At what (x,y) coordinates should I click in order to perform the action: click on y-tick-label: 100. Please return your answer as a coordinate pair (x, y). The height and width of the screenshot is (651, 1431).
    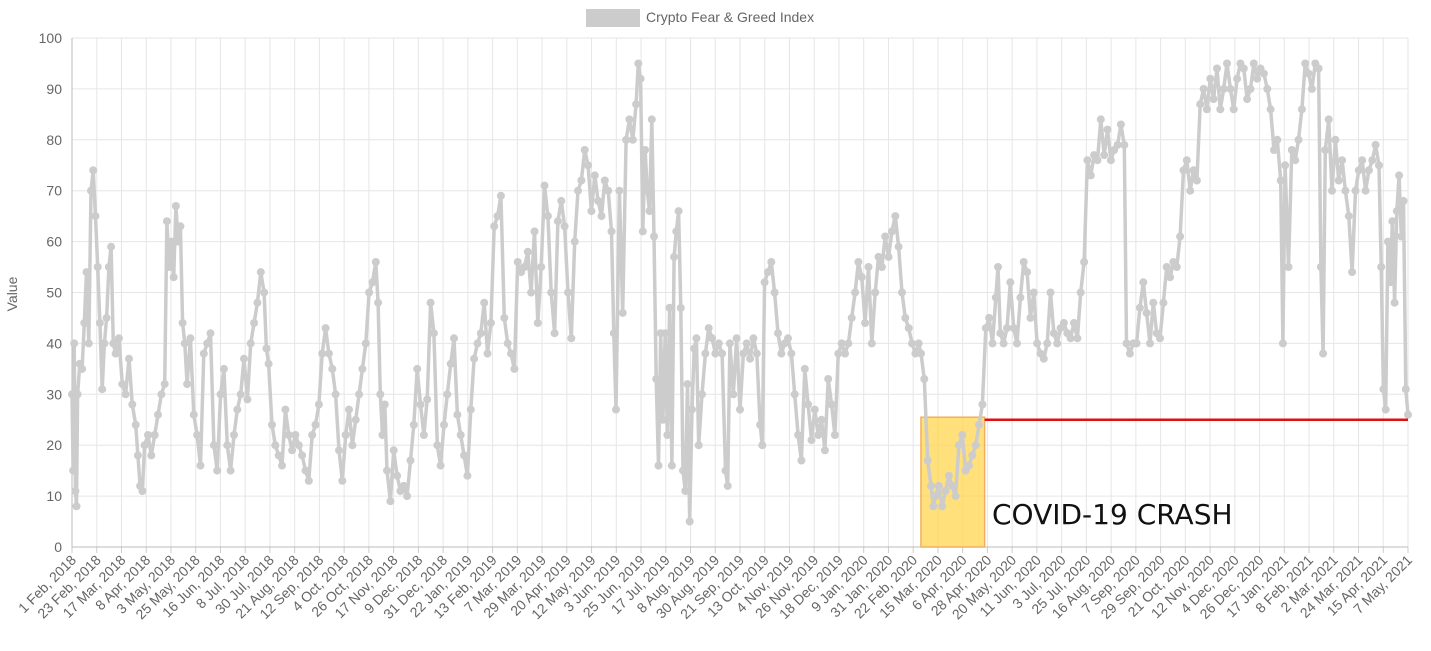
    Looking at the image, I should click on (51, 38).